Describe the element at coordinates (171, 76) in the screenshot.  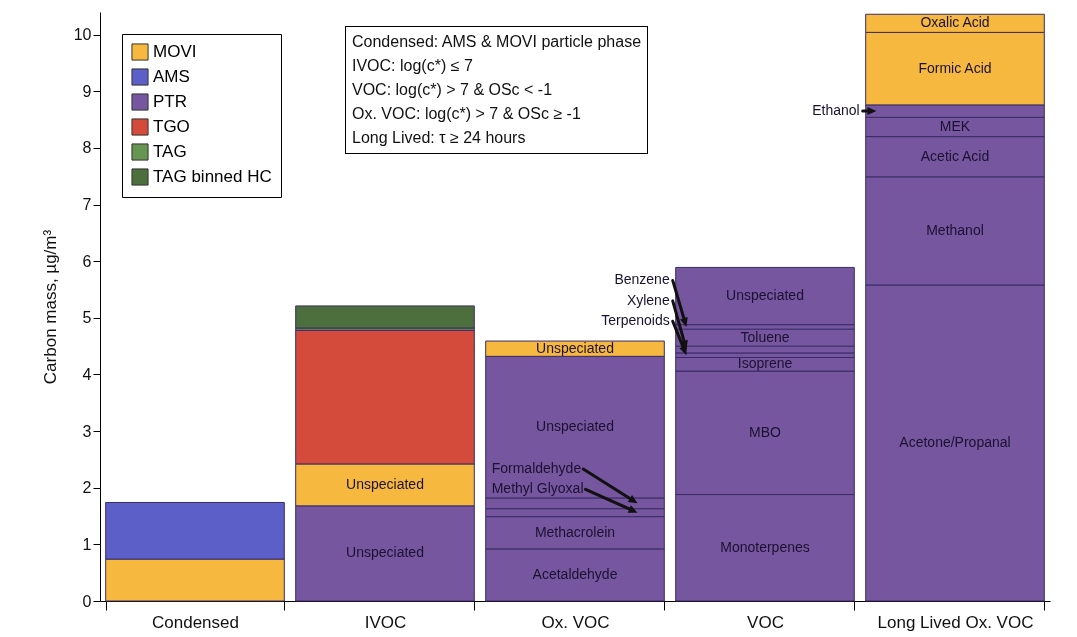
I see `legend-label: AMS` at that location.